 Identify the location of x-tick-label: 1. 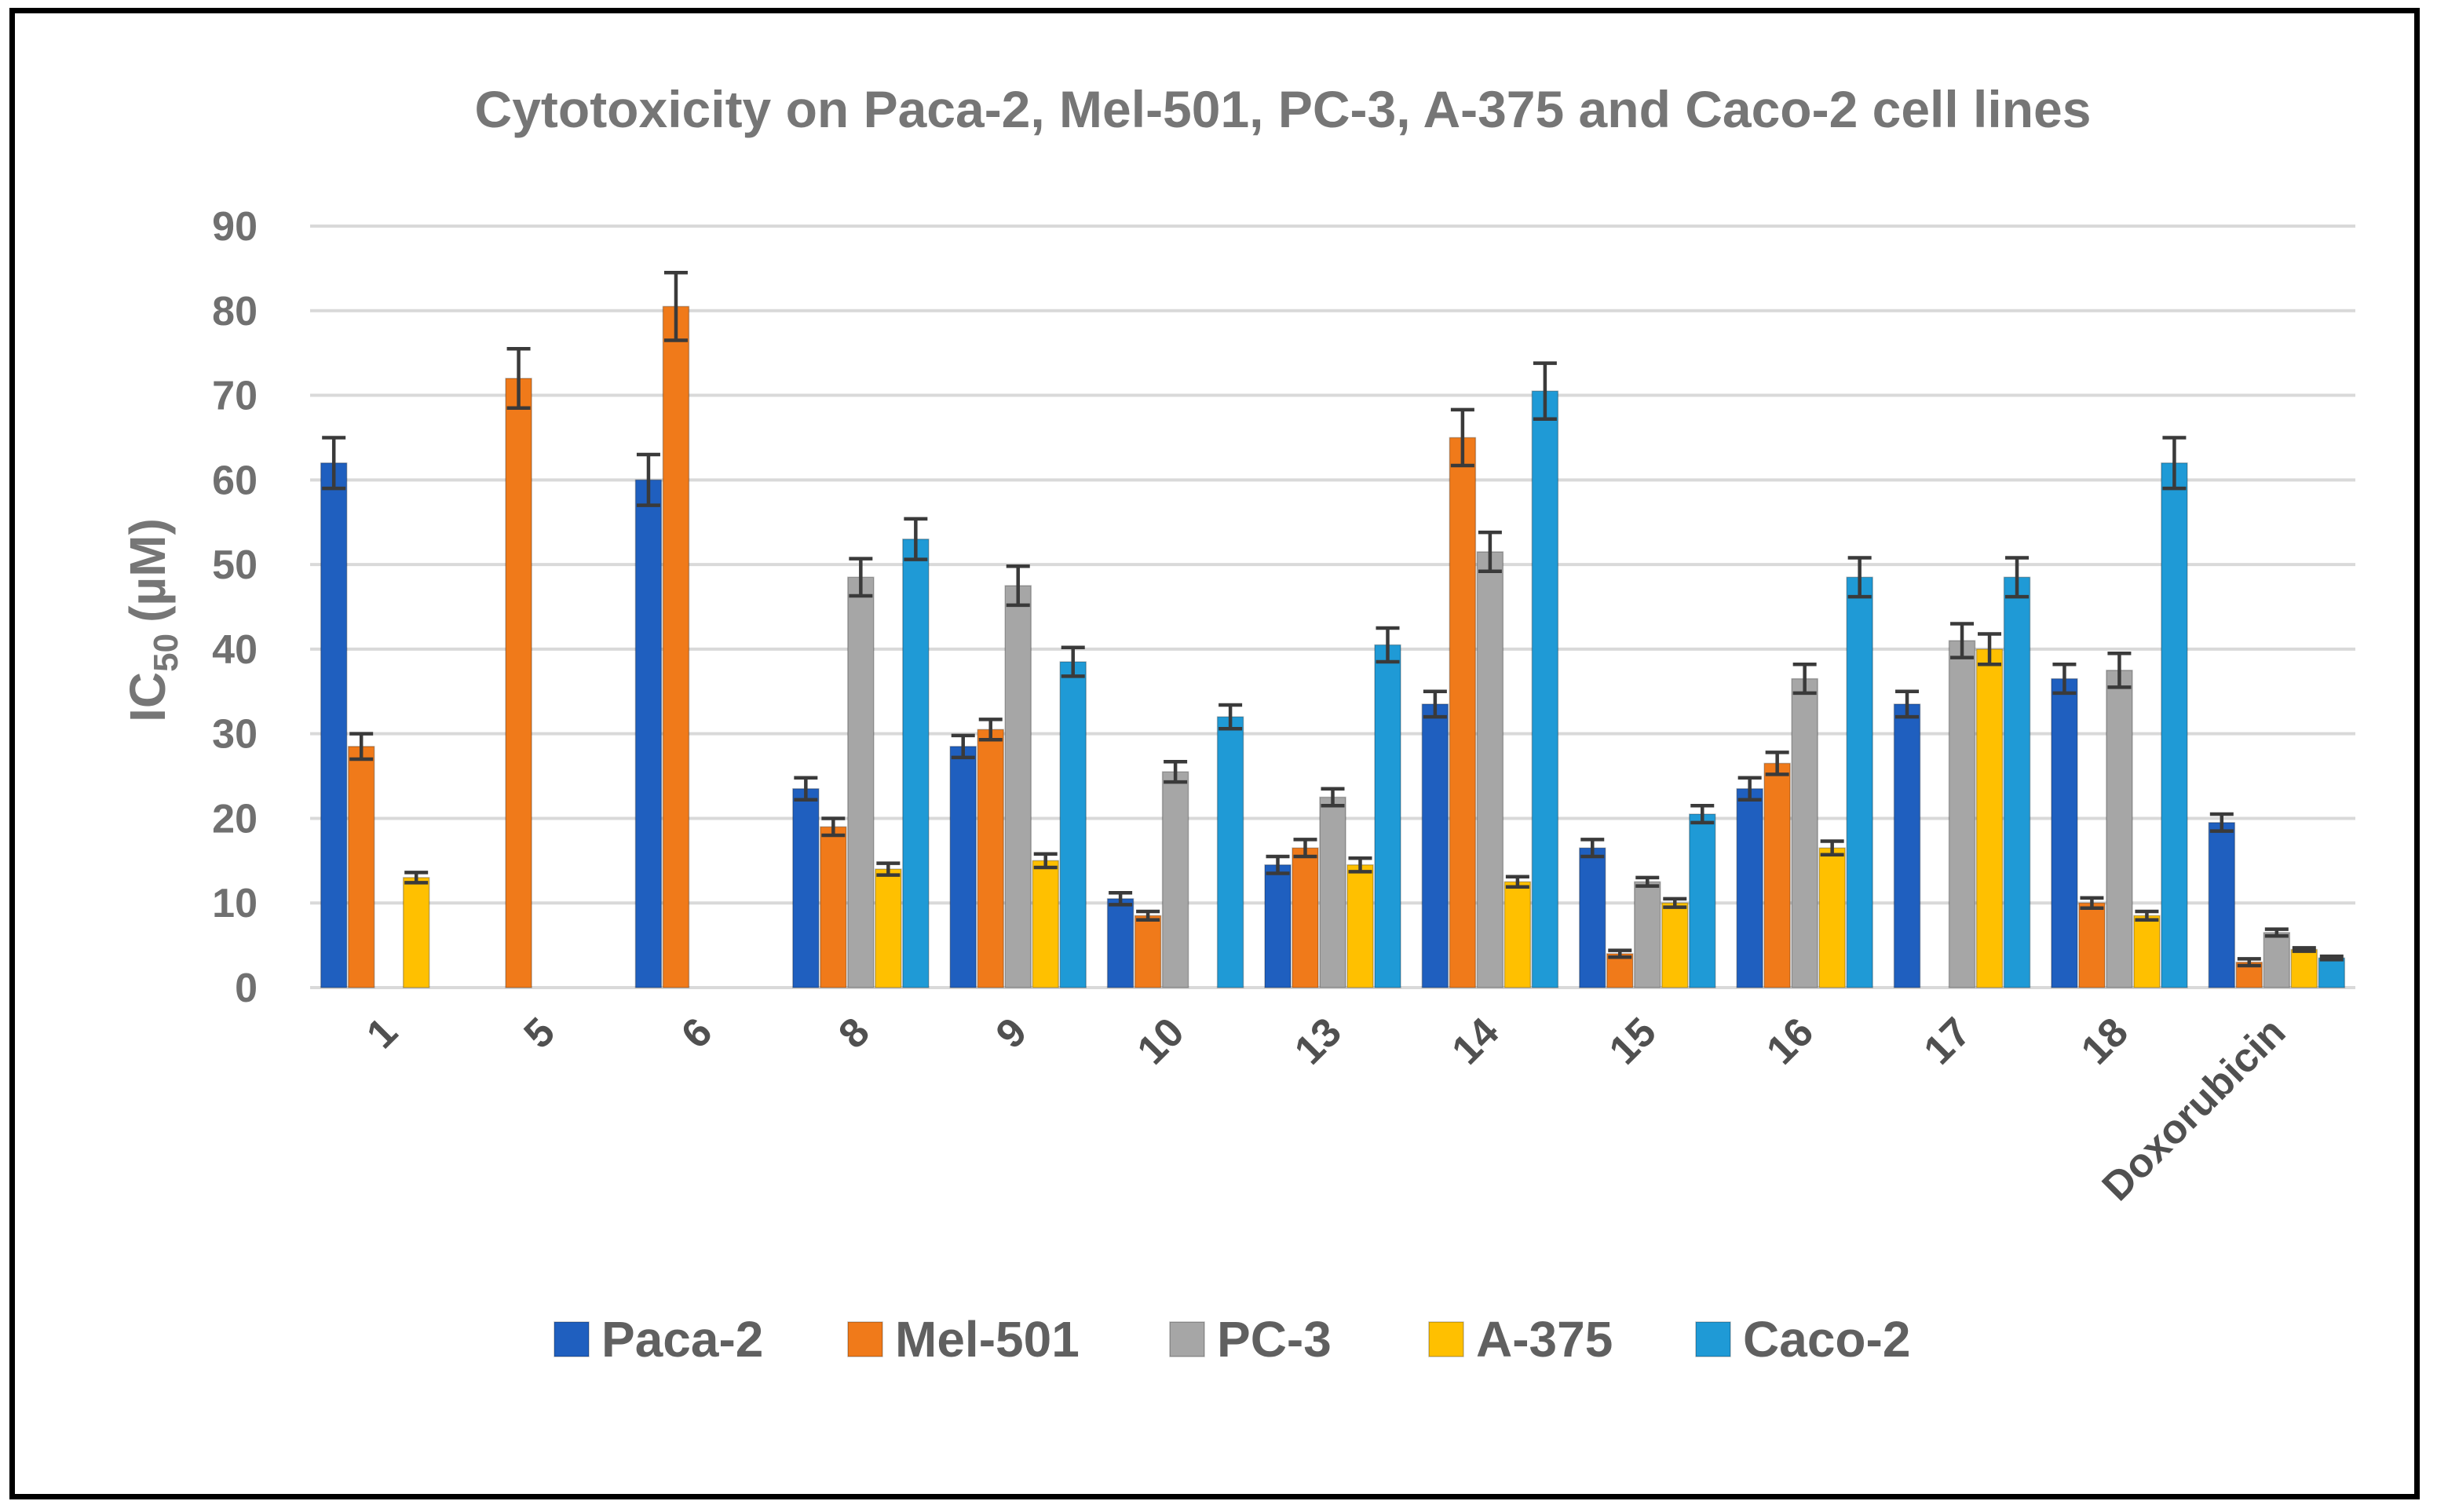
(382, 1033).